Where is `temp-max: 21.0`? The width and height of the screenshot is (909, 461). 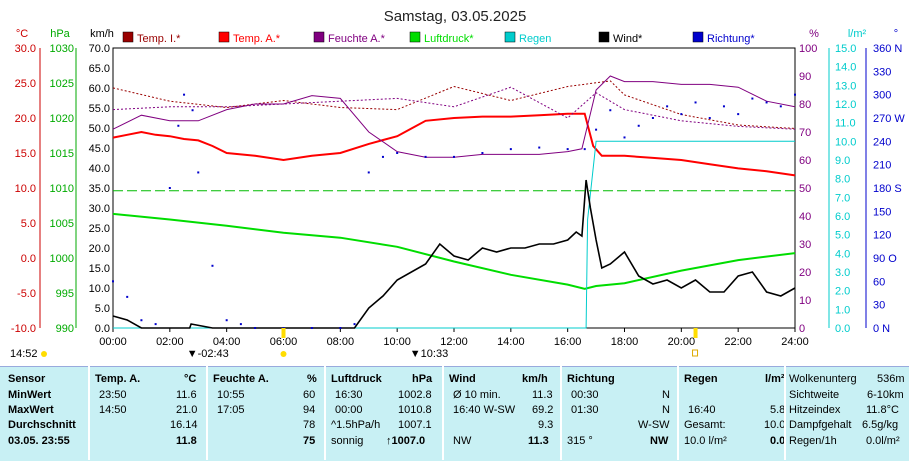 temp-max: 21.0 is located at coordinates (187, 410).